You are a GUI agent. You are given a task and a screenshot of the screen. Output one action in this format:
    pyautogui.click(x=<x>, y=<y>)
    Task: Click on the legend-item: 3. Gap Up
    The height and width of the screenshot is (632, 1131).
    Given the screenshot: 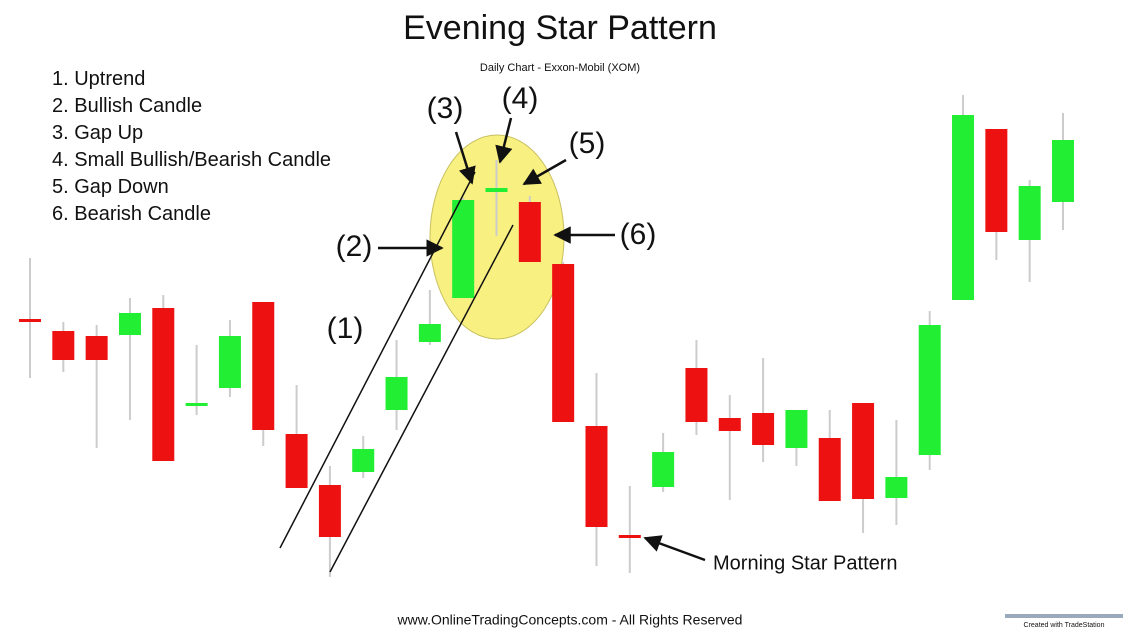 What is the action you would take?
    pyautogui.click(x=98, y=133)
    